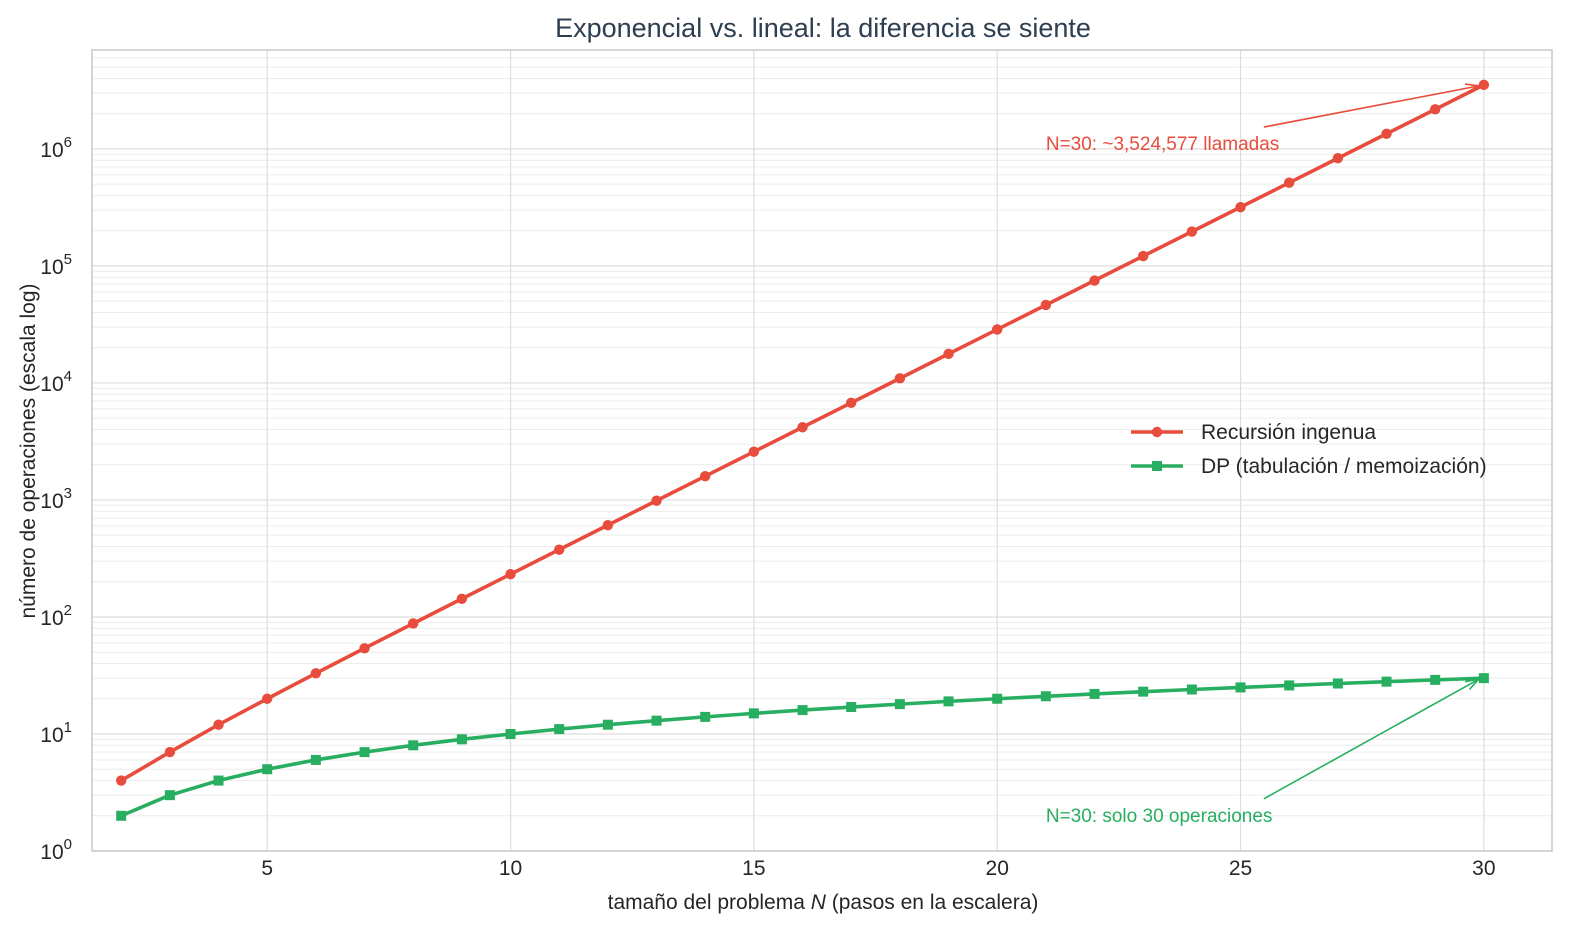 The height and width of the screenshot is (939, 1579). What do you see at coordinates (1483, 868) in the screenshot?
I see `x-tick-label: 30` at bounding box center [1483, 868].